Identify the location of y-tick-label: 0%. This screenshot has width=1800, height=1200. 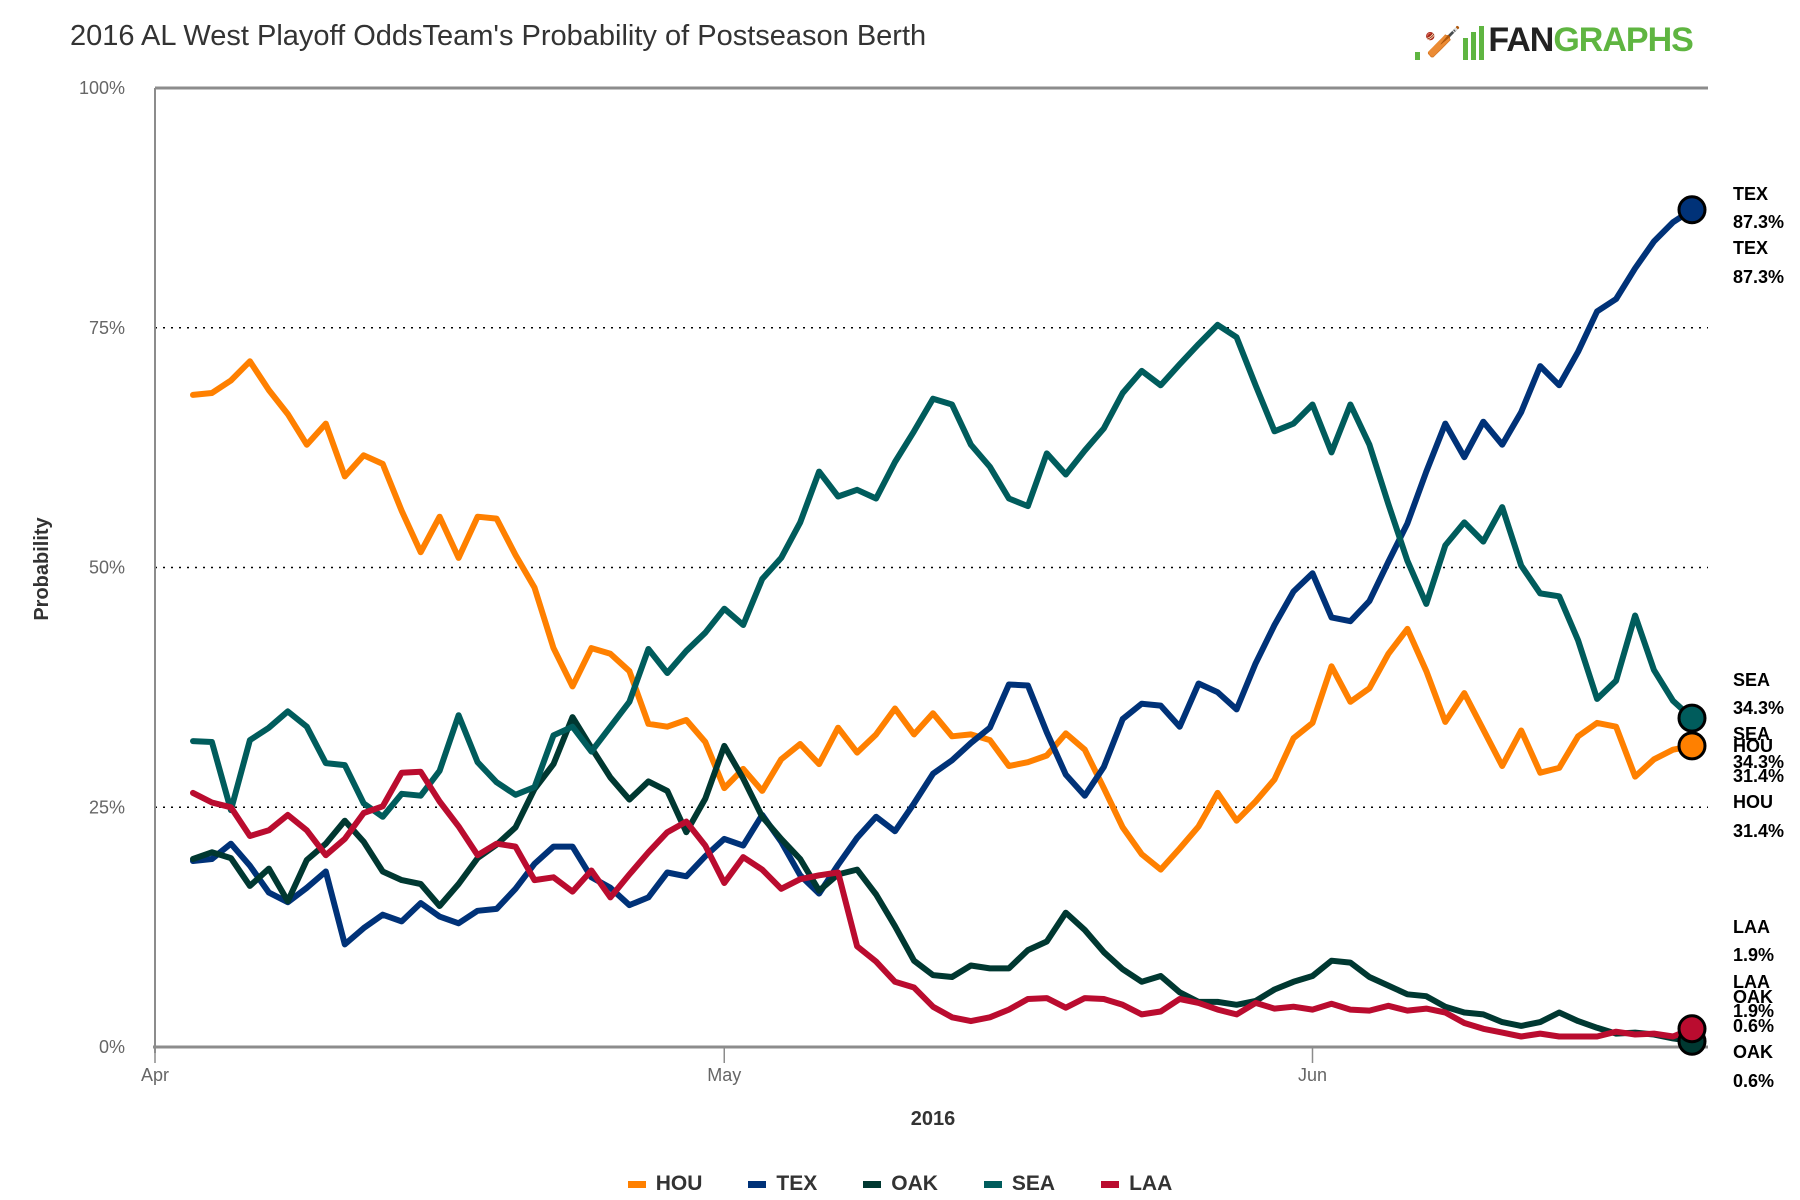
(112, 1047).